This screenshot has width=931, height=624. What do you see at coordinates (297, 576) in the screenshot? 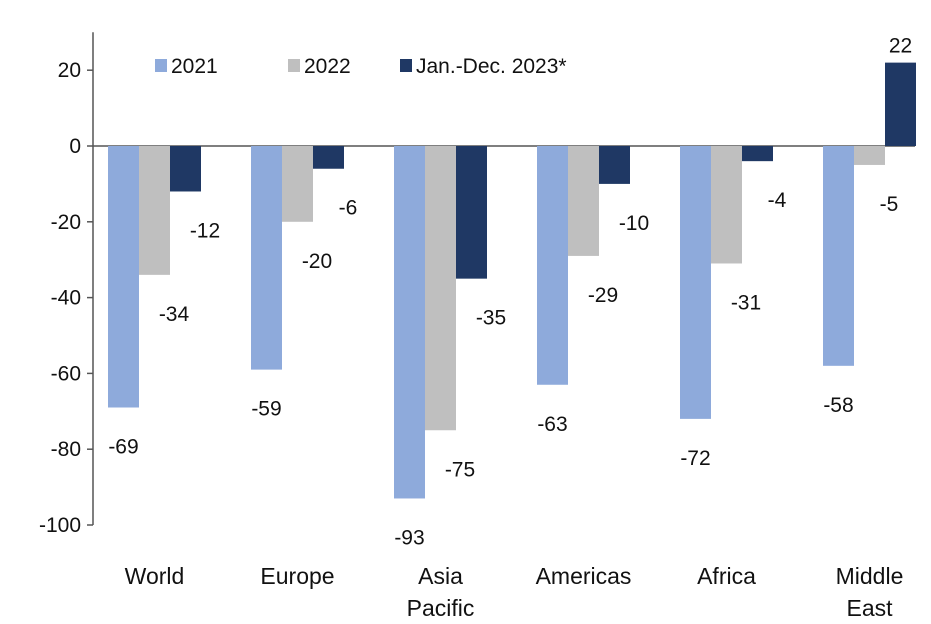
I see `x-category-label: Europe` at bounding box center [297, 576].